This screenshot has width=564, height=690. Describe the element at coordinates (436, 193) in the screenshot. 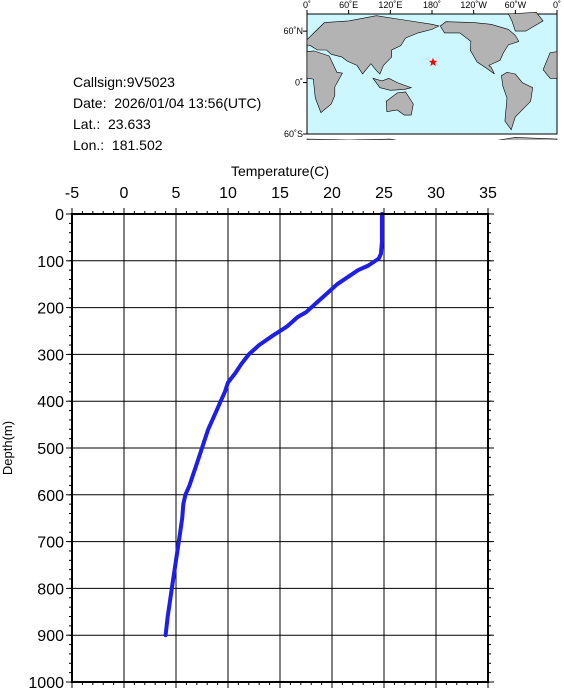

I see `x-tick-label: 30` at that location.